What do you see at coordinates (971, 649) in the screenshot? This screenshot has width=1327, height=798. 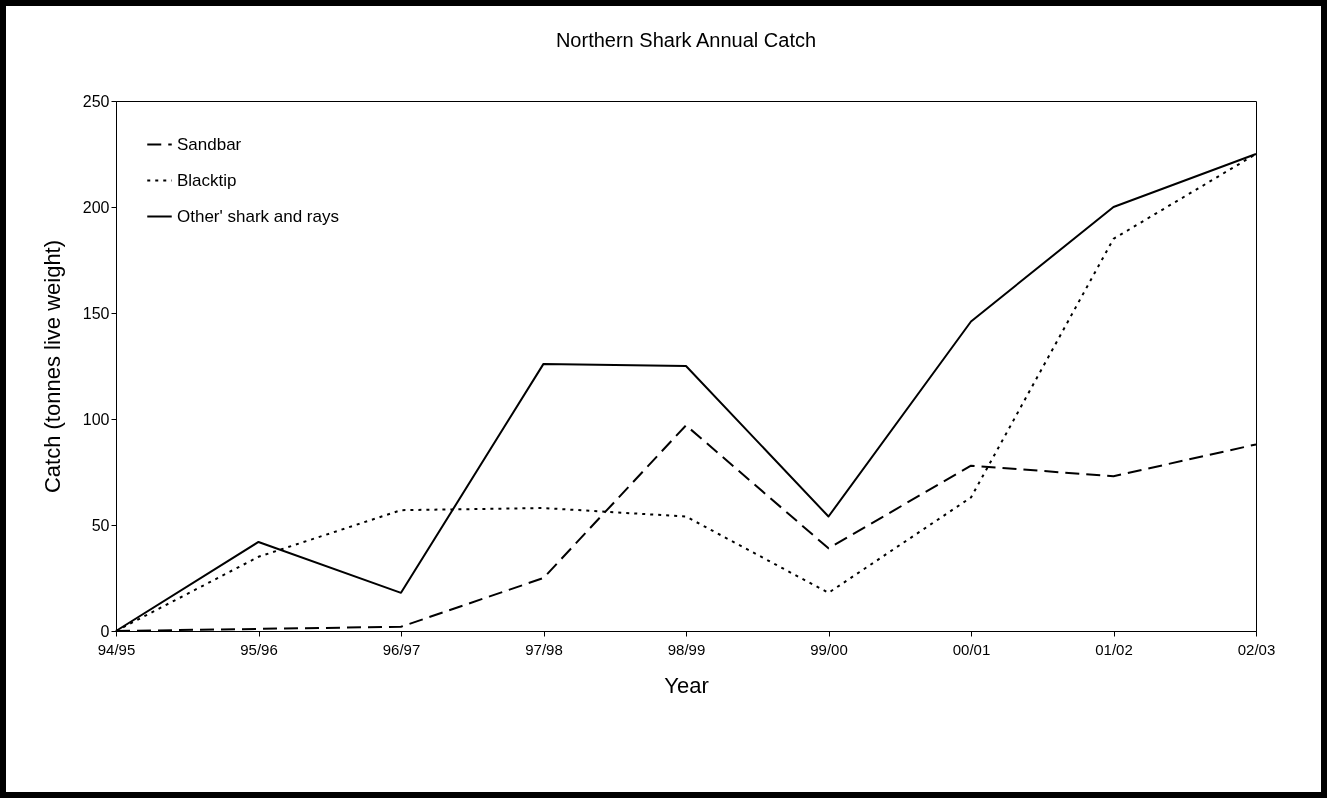 I see `x-tick-label: 00/01` at bounding box center [971, 649].